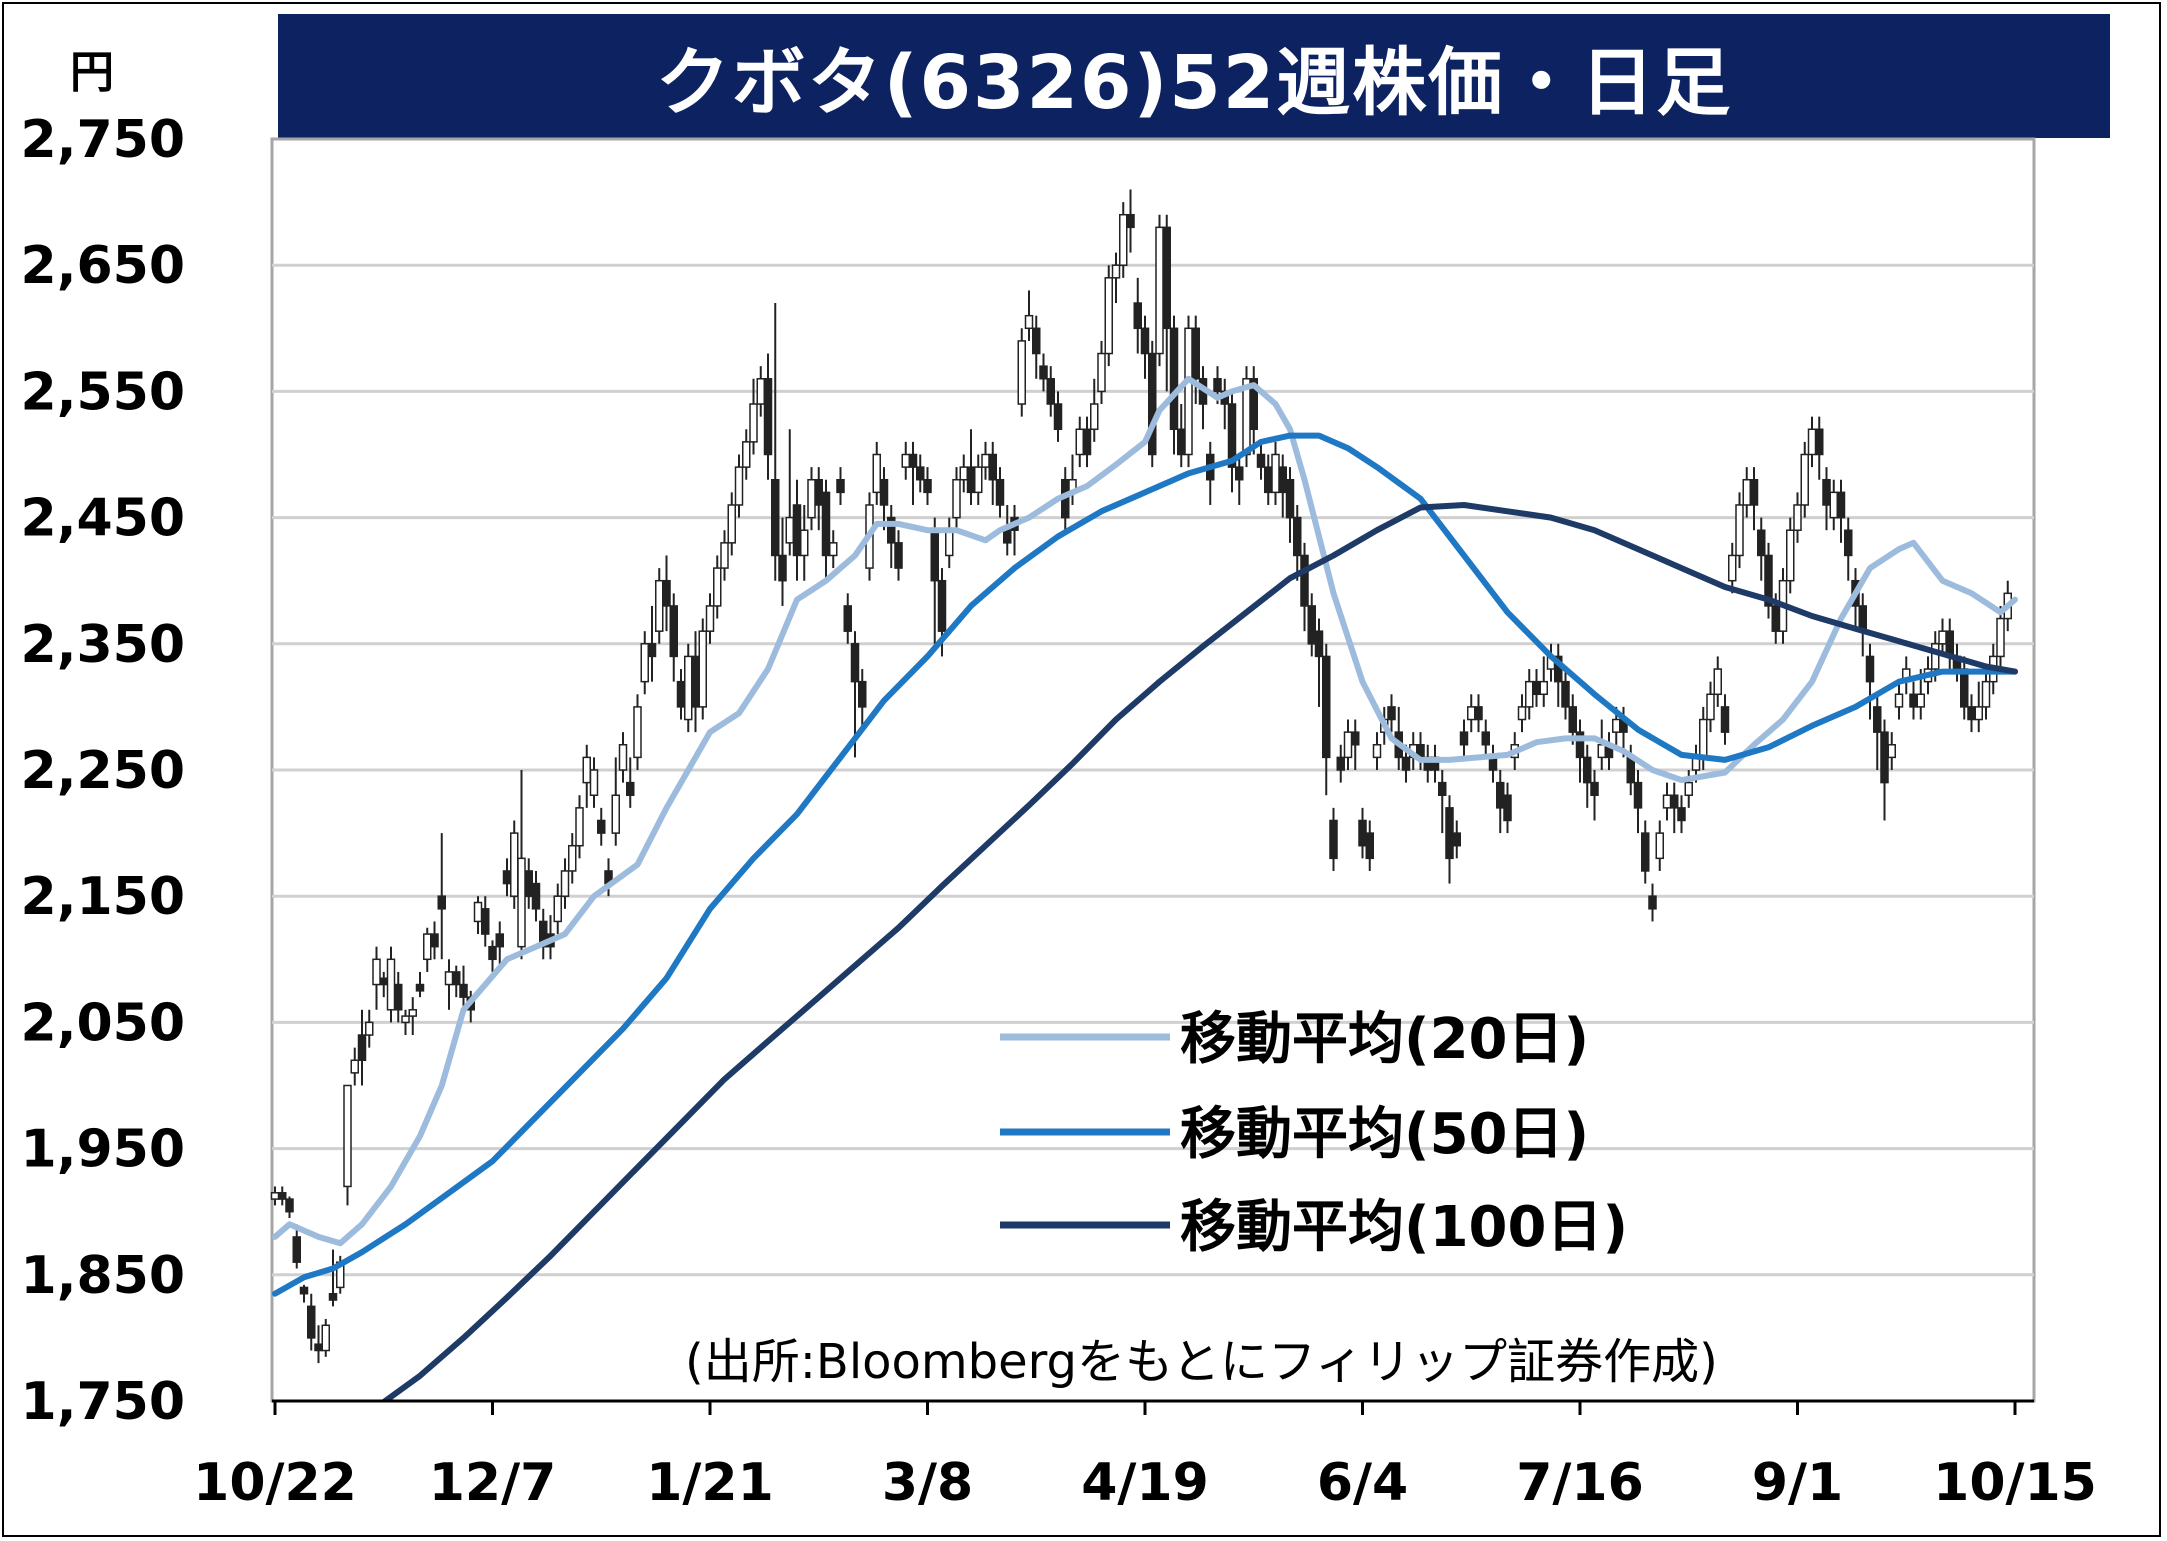 The height and width of the screenshot is (1541, 2167). Describe the element at coordinates (1194, 82) in the screenshot. I see `chart-title: クボタ(6326)52週株価・日足` at that location.